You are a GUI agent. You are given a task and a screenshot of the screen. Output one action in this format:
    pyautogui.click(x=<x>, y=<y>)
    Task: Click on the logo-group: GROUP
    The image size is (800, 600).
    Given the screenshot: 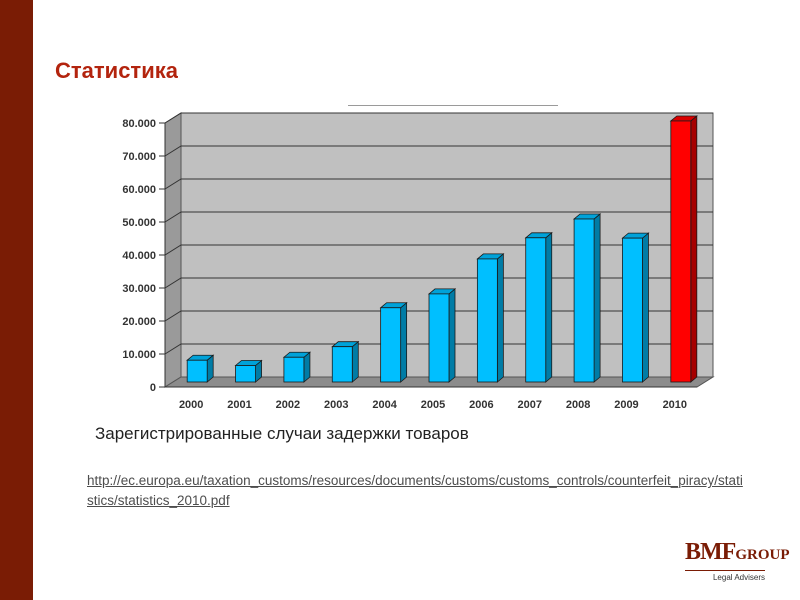 What is the action you would take?
    pyautogui.click(x=762, y=555)
    